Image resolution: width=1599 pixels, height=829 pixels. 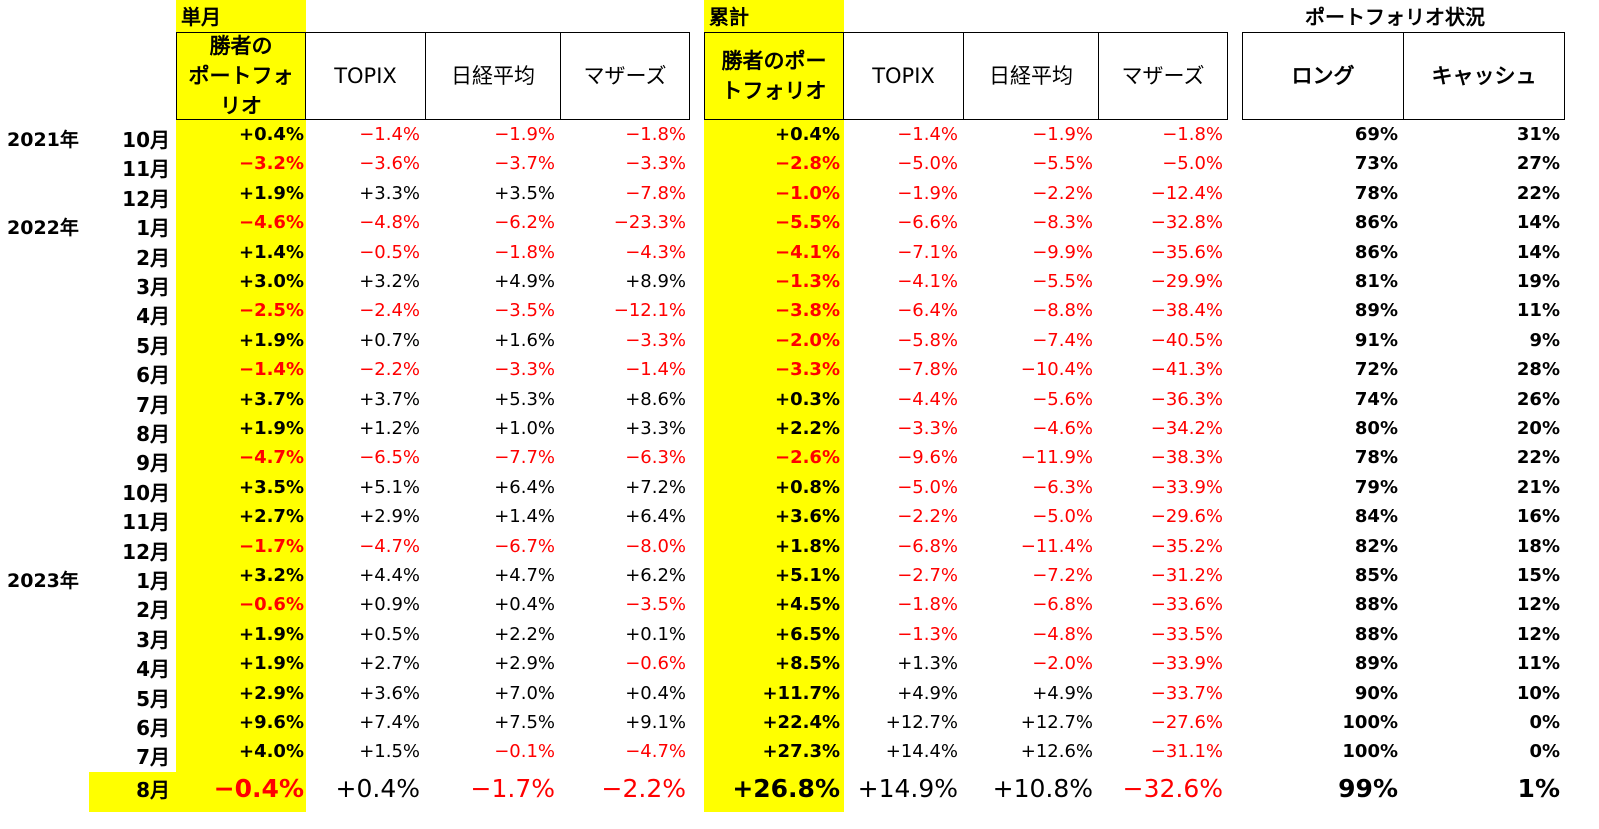 What do you see at coordinates (927, 517) in the screenshot?
I see `cell-topix_cum: −2.2%` at bounding box center [927, 517].